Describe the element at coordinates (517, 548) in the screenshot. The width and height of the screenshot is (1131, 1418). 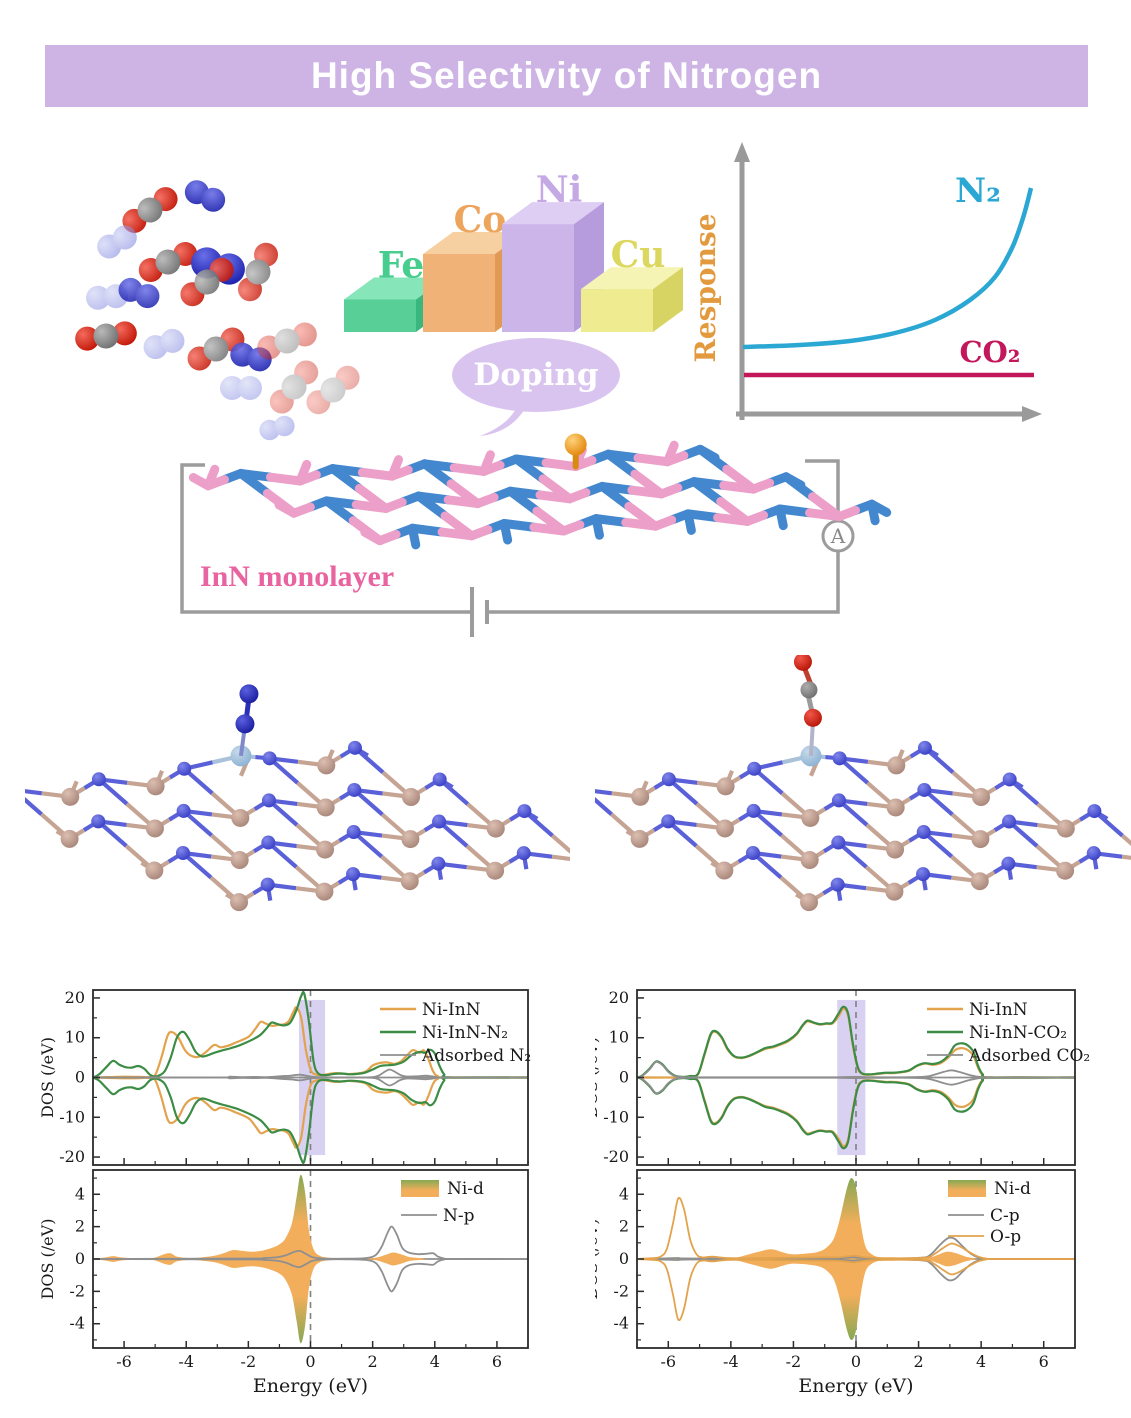
I see `circuit-wires: A` at that location.